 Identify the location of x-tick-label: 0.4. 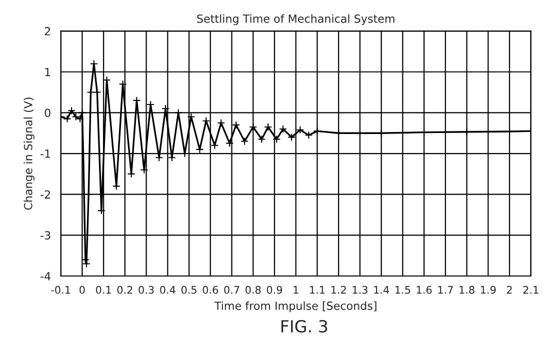
(168, 290).